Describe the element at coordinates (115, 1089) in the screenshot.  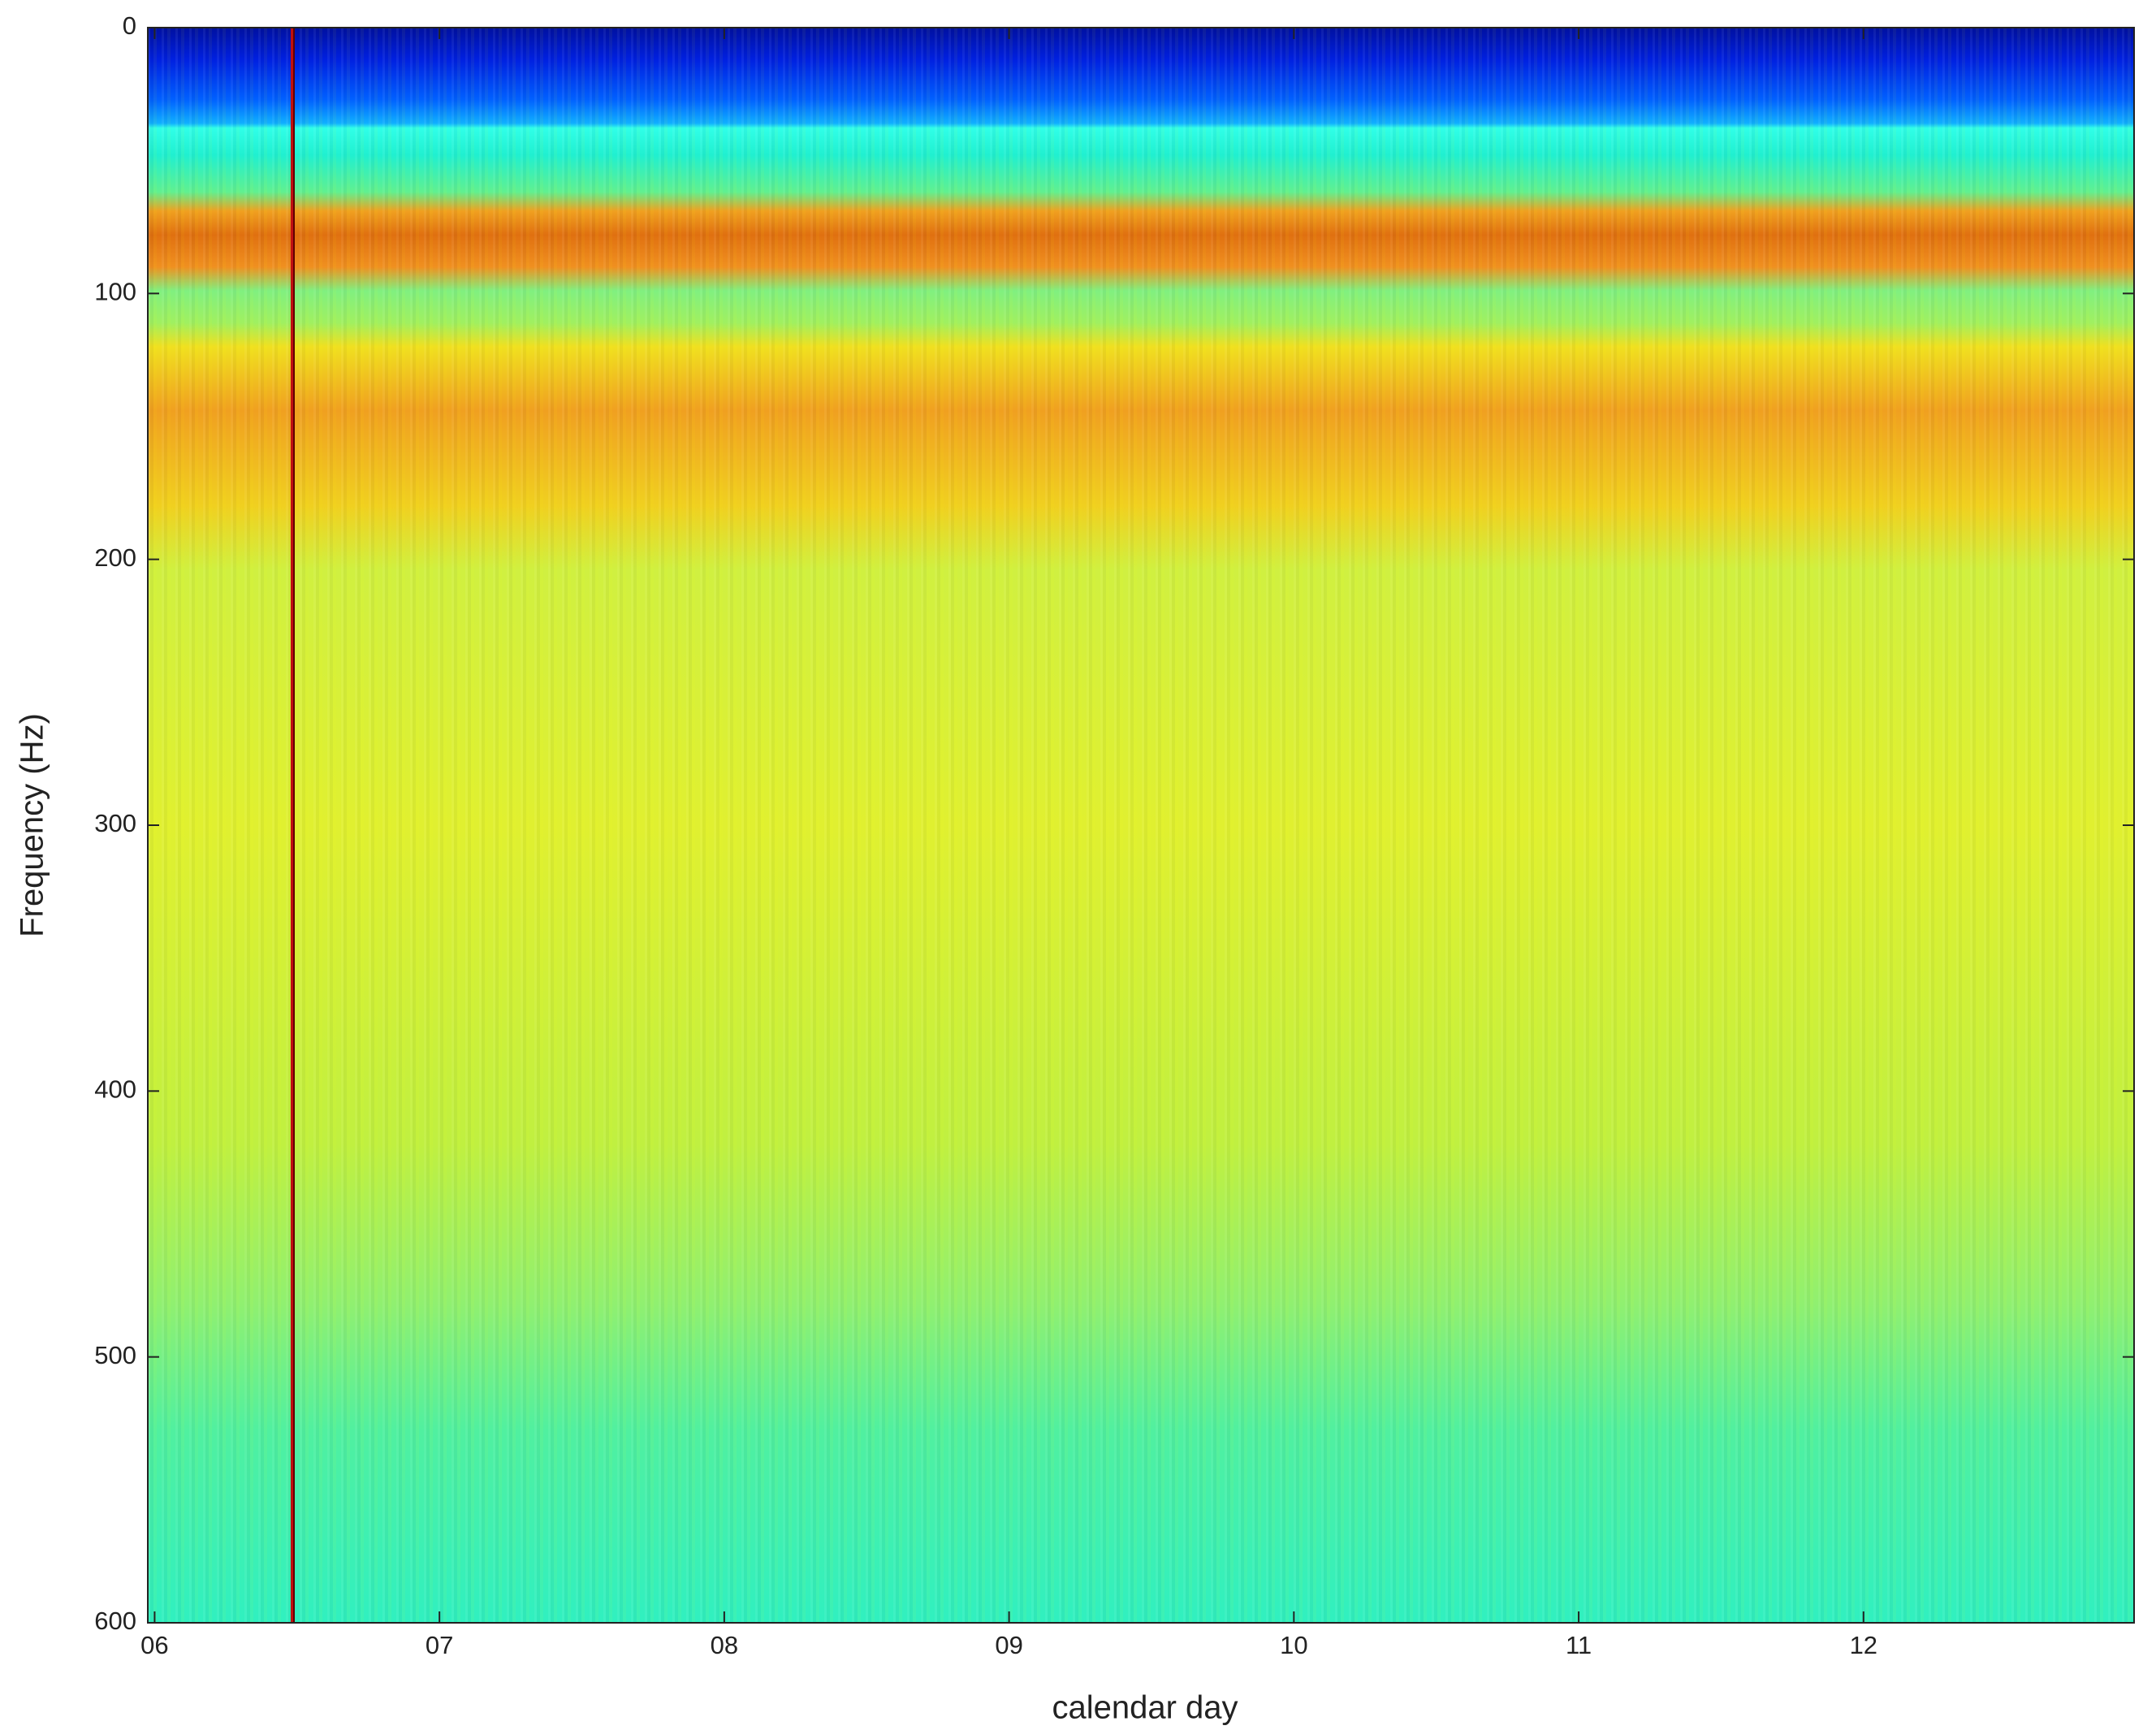
I see `y-tick-label: 400` at that location.